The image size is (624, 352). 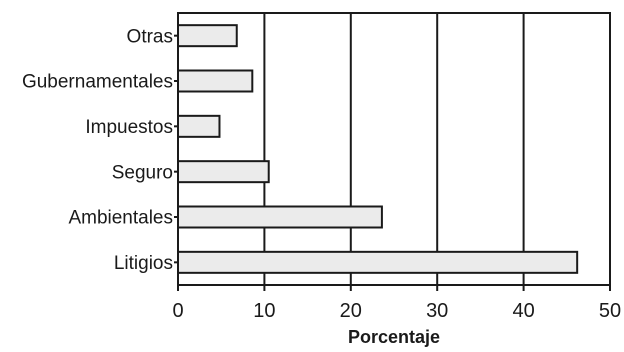 What do you see at coordinates (97, 82) in the screenshot?
I see `category-label-gubernamentales: Gubernamentales` at bounding box center [97, 82].